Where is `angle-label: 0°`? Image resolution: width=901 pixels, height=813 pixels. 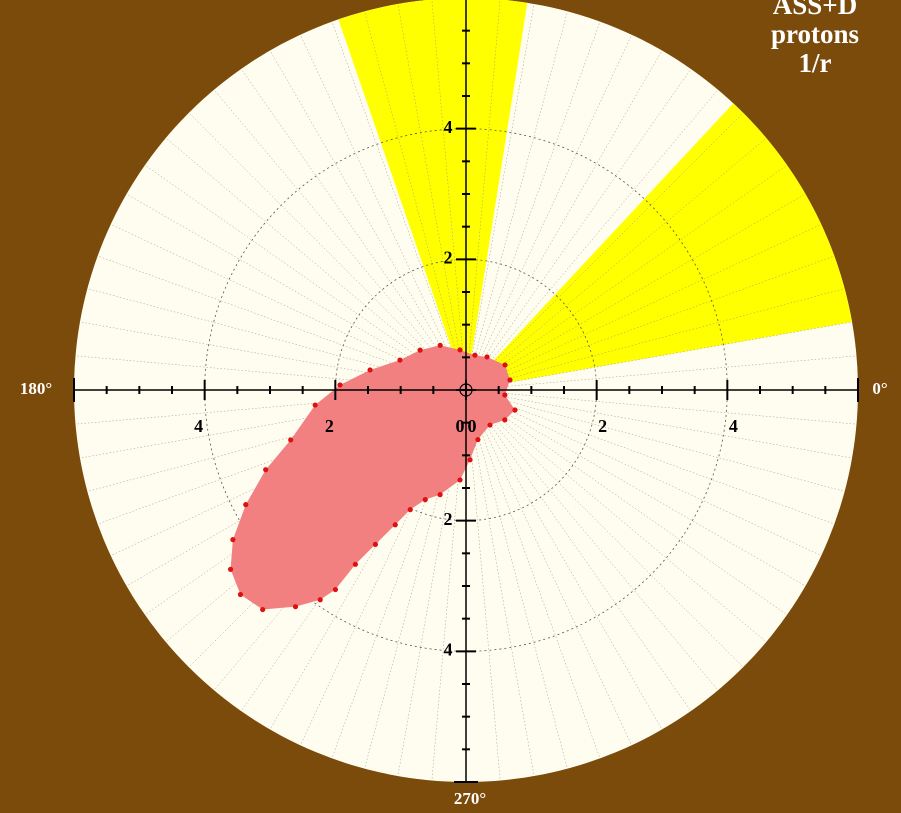 angle-label: 0° is located at coordinates (879, 388).